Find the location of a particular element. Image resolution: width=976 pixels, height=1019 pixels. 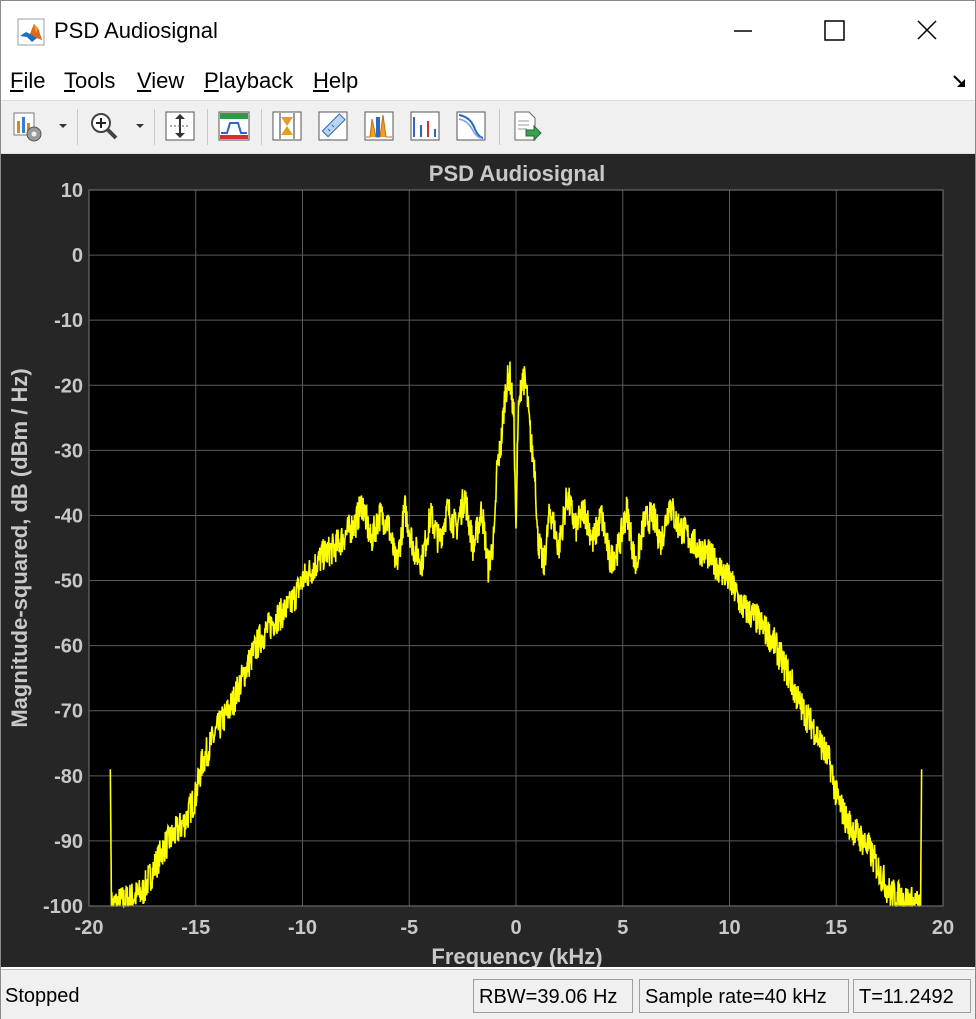

y-tick-label: -70 is located at coordinates (68, 712).